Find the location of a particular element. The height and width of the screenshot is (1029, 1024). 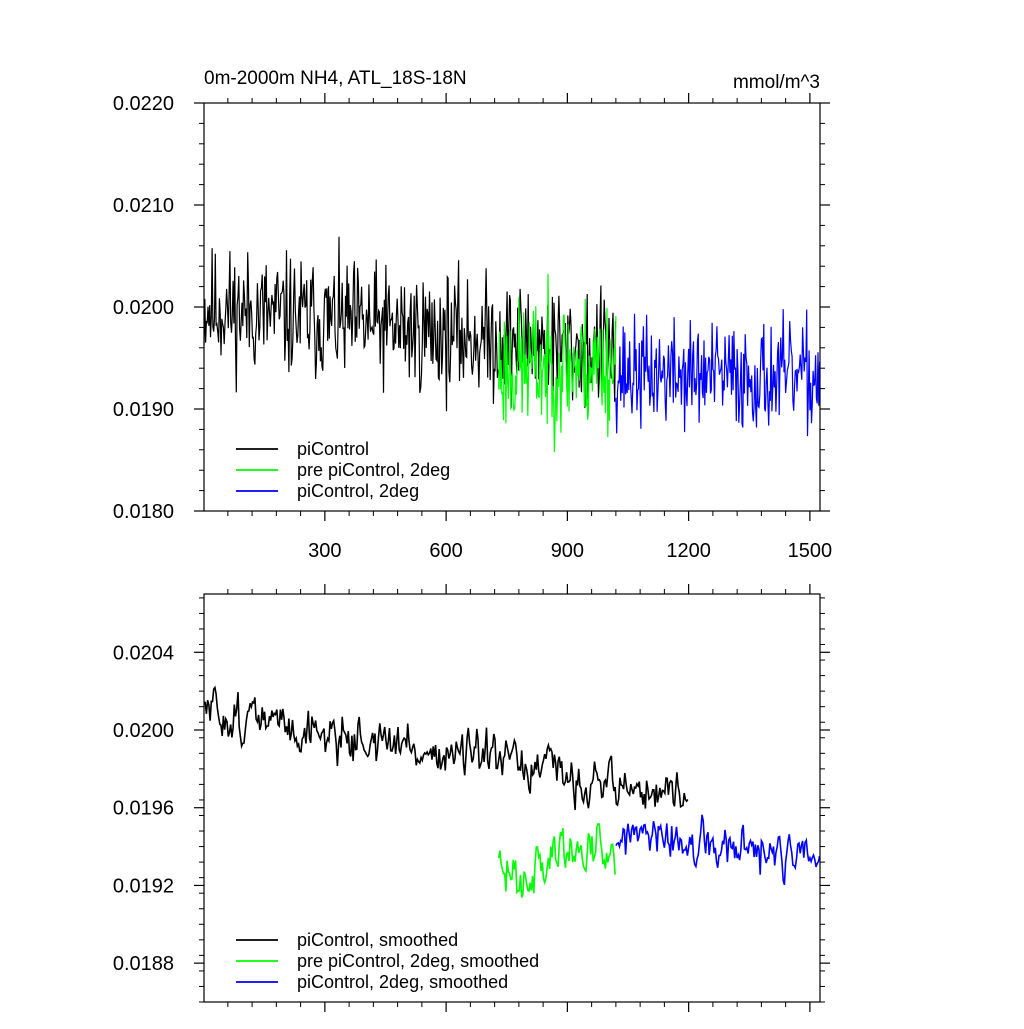

legend-label: pre piControl, 2deg, smoothed is located at coordinates (418, 961).